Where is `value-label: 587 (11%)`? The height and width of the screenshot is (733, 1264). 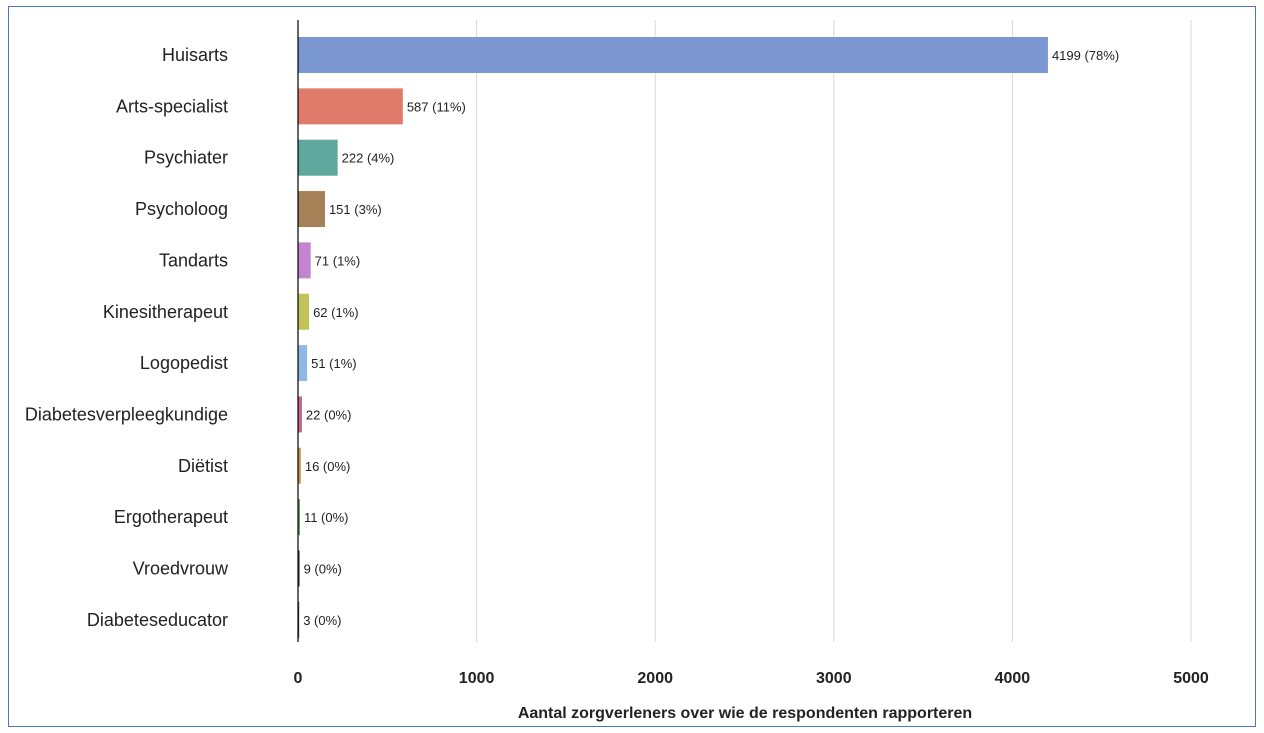
value-label: 587 (11%) is located at coordinates (436, 106).